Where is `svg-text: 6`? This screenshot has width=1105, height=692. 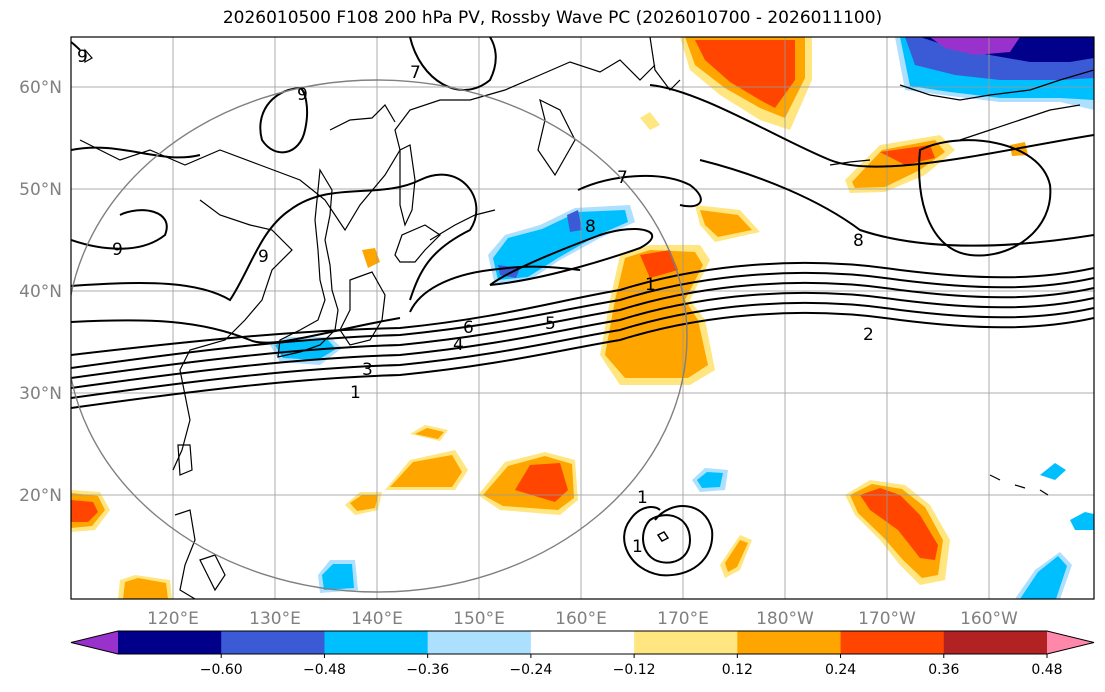
svg-text: 6 is located at coordinates (468, 328).